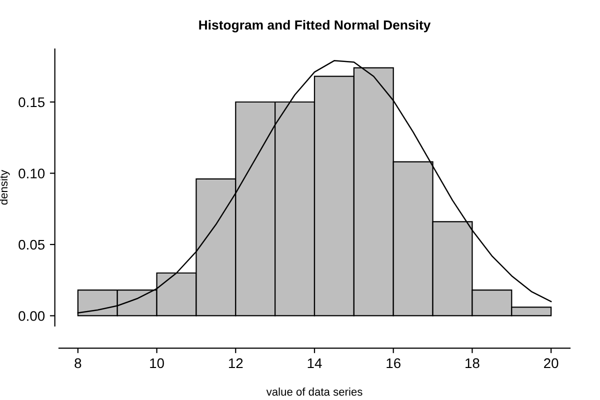 This screenshot has height=400, width=600. Describe the element at coordinates (315, 26) in the screenshot. I see `chart-title: Histogram and Fitted Normal Density` at that location.